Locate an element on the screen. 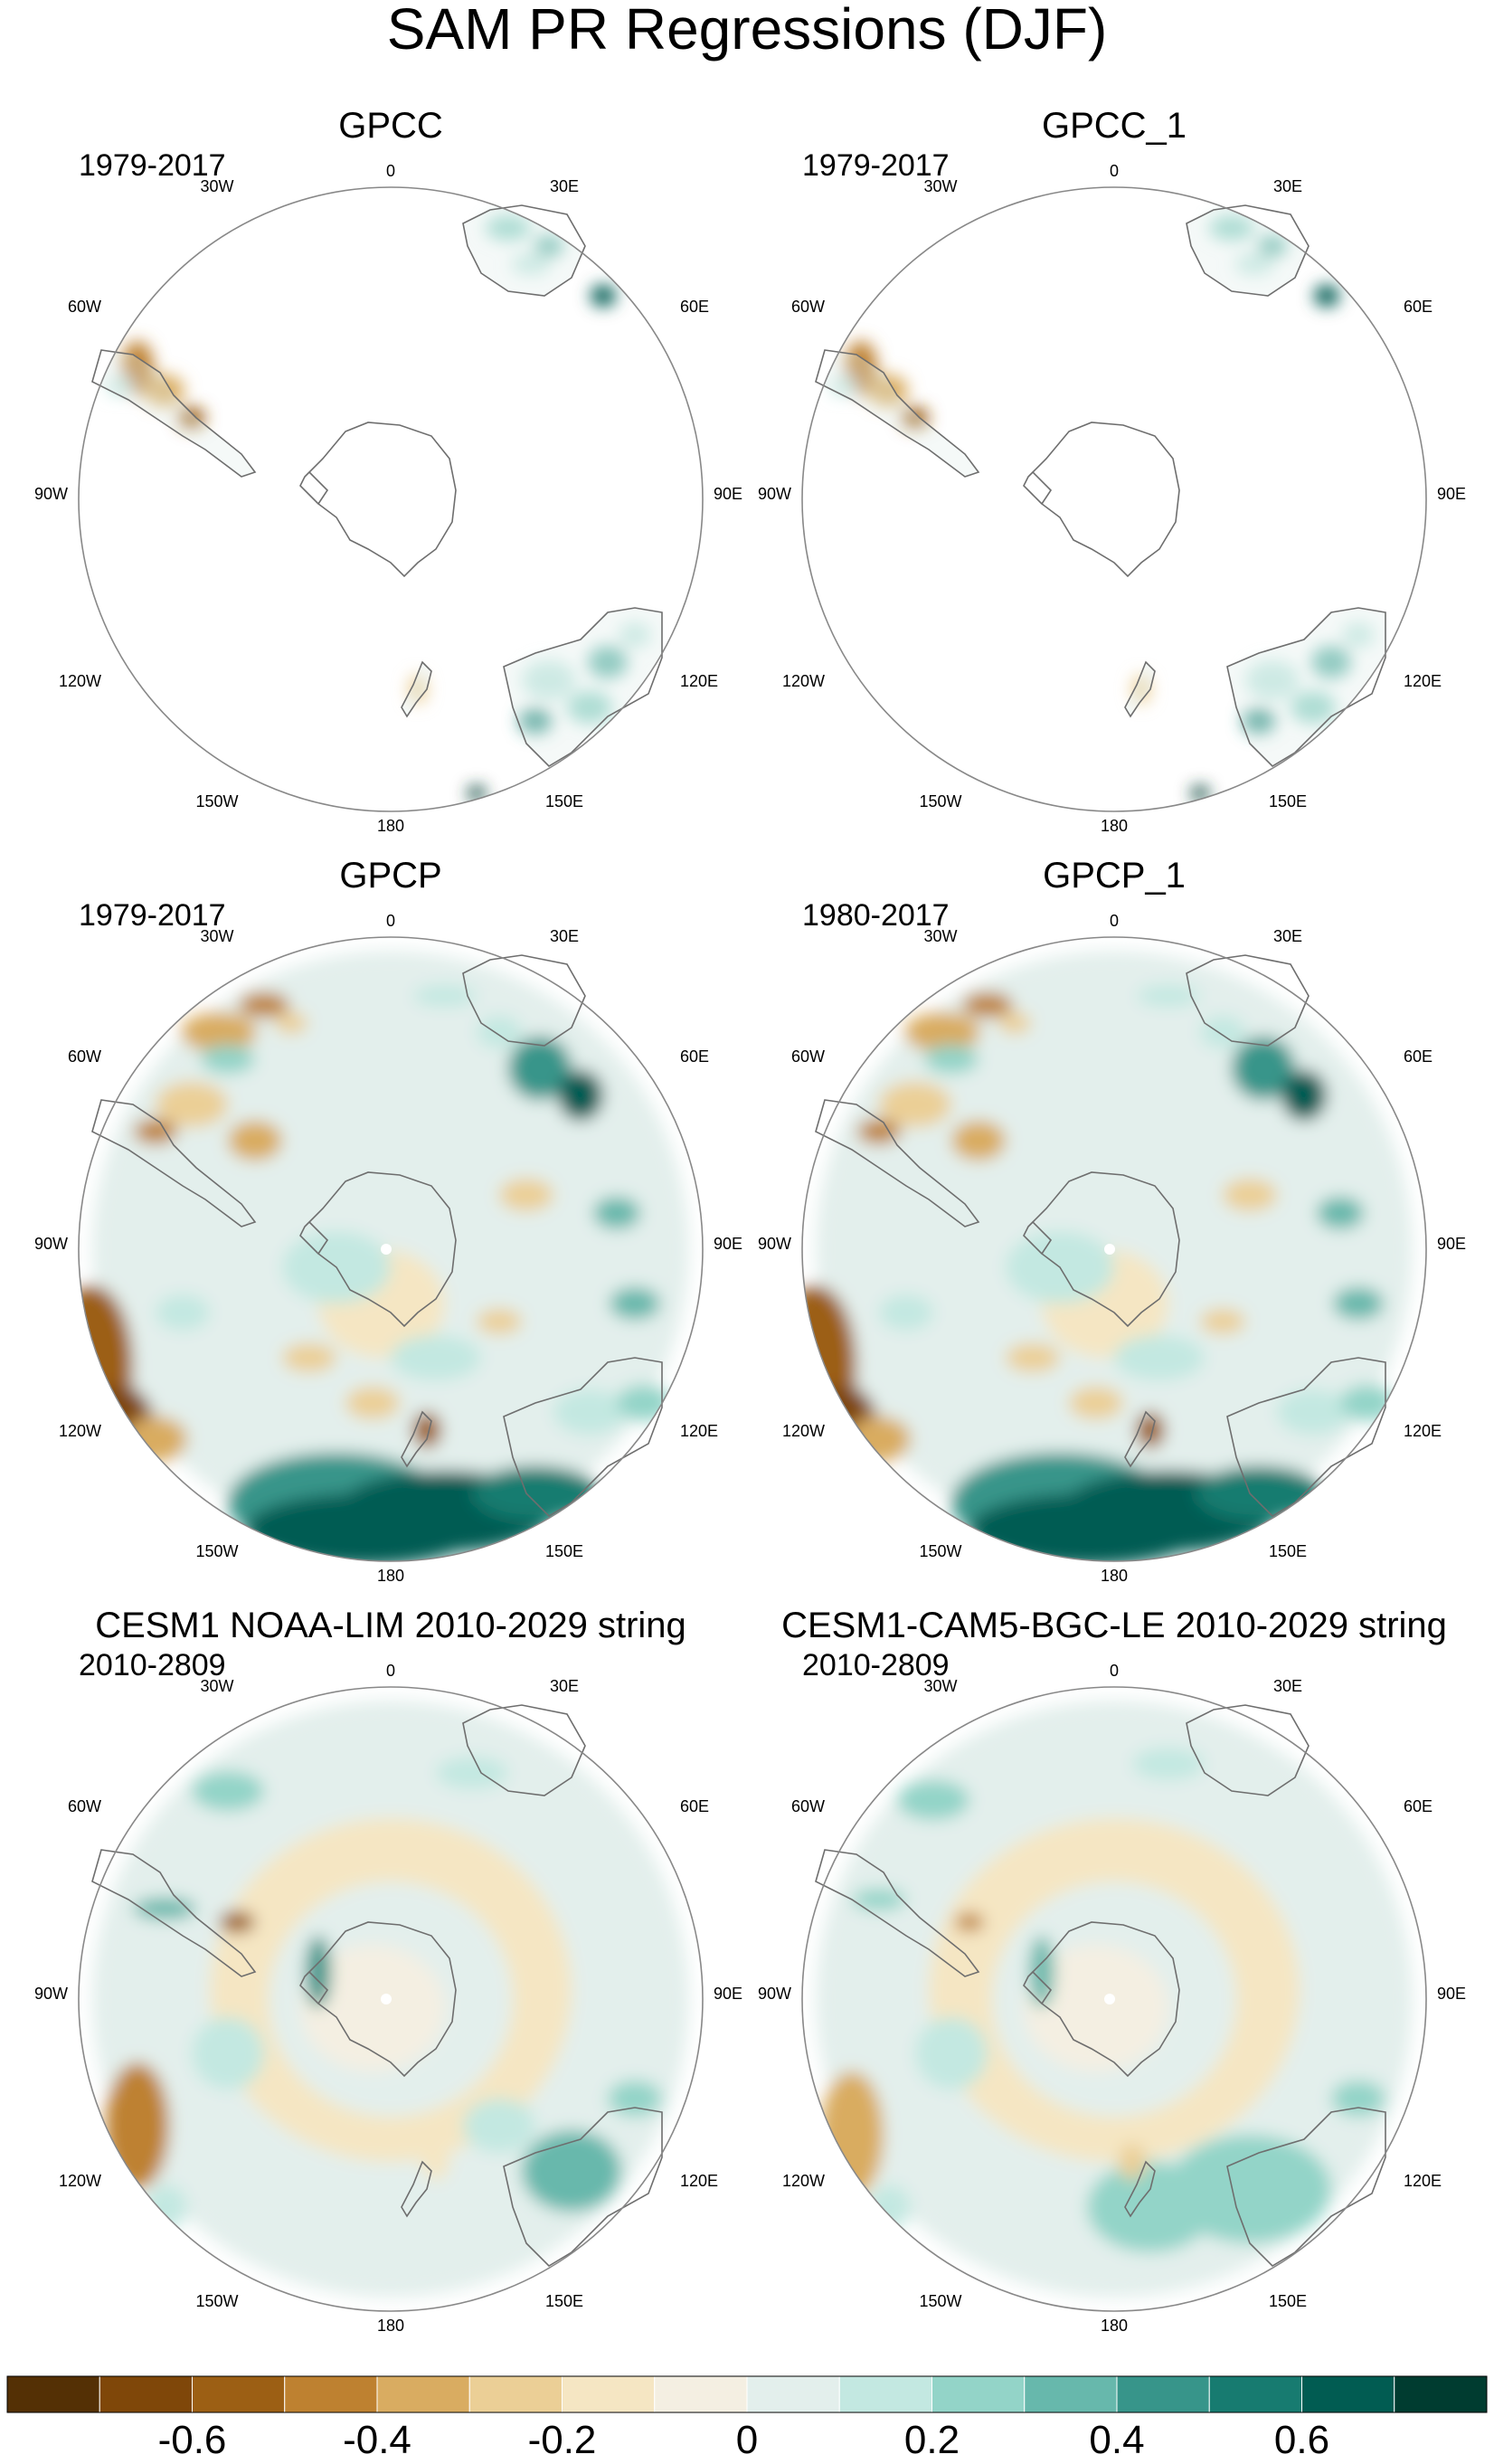 The height and width of the screenshot is (2464, 1494). colorbar: -0.6 -0.4 -0.2 0 0.2 0.4 0.6 is located at coordinates (747, 2419).